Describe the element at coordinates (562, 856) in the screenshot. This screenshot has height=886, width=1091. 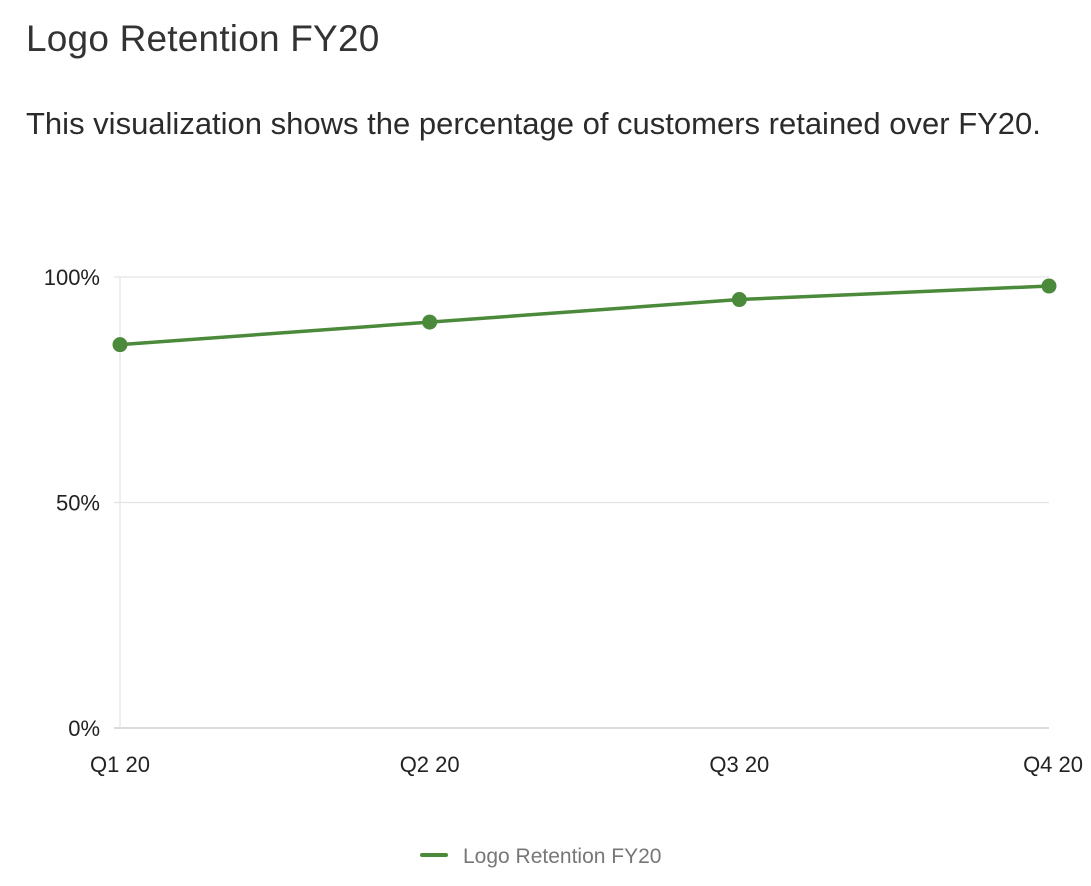
I see `legend-label: Logo Retention FY20` at that location.